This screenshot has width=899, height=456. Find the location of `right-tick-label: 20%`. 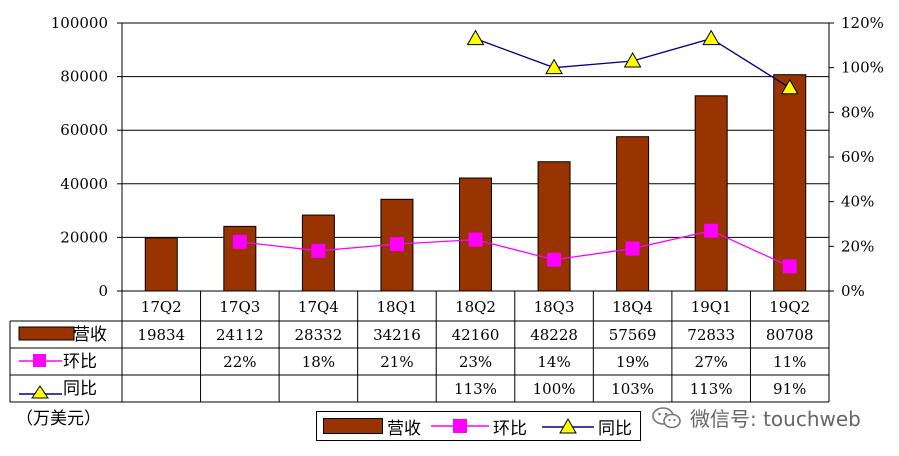

right-tick-label: 20% is located at coordinates (857, 246).